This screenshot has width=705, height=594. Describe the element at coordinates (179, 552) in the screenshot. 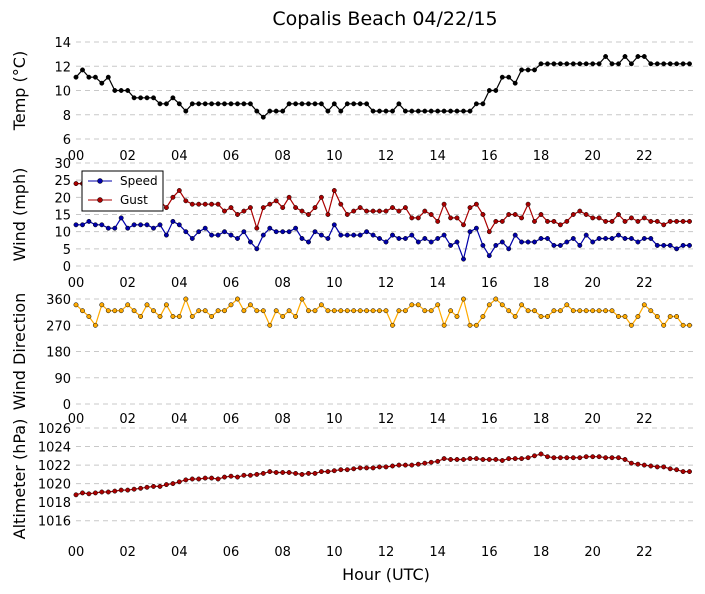

I see `x-tick-label: 04` at that location.